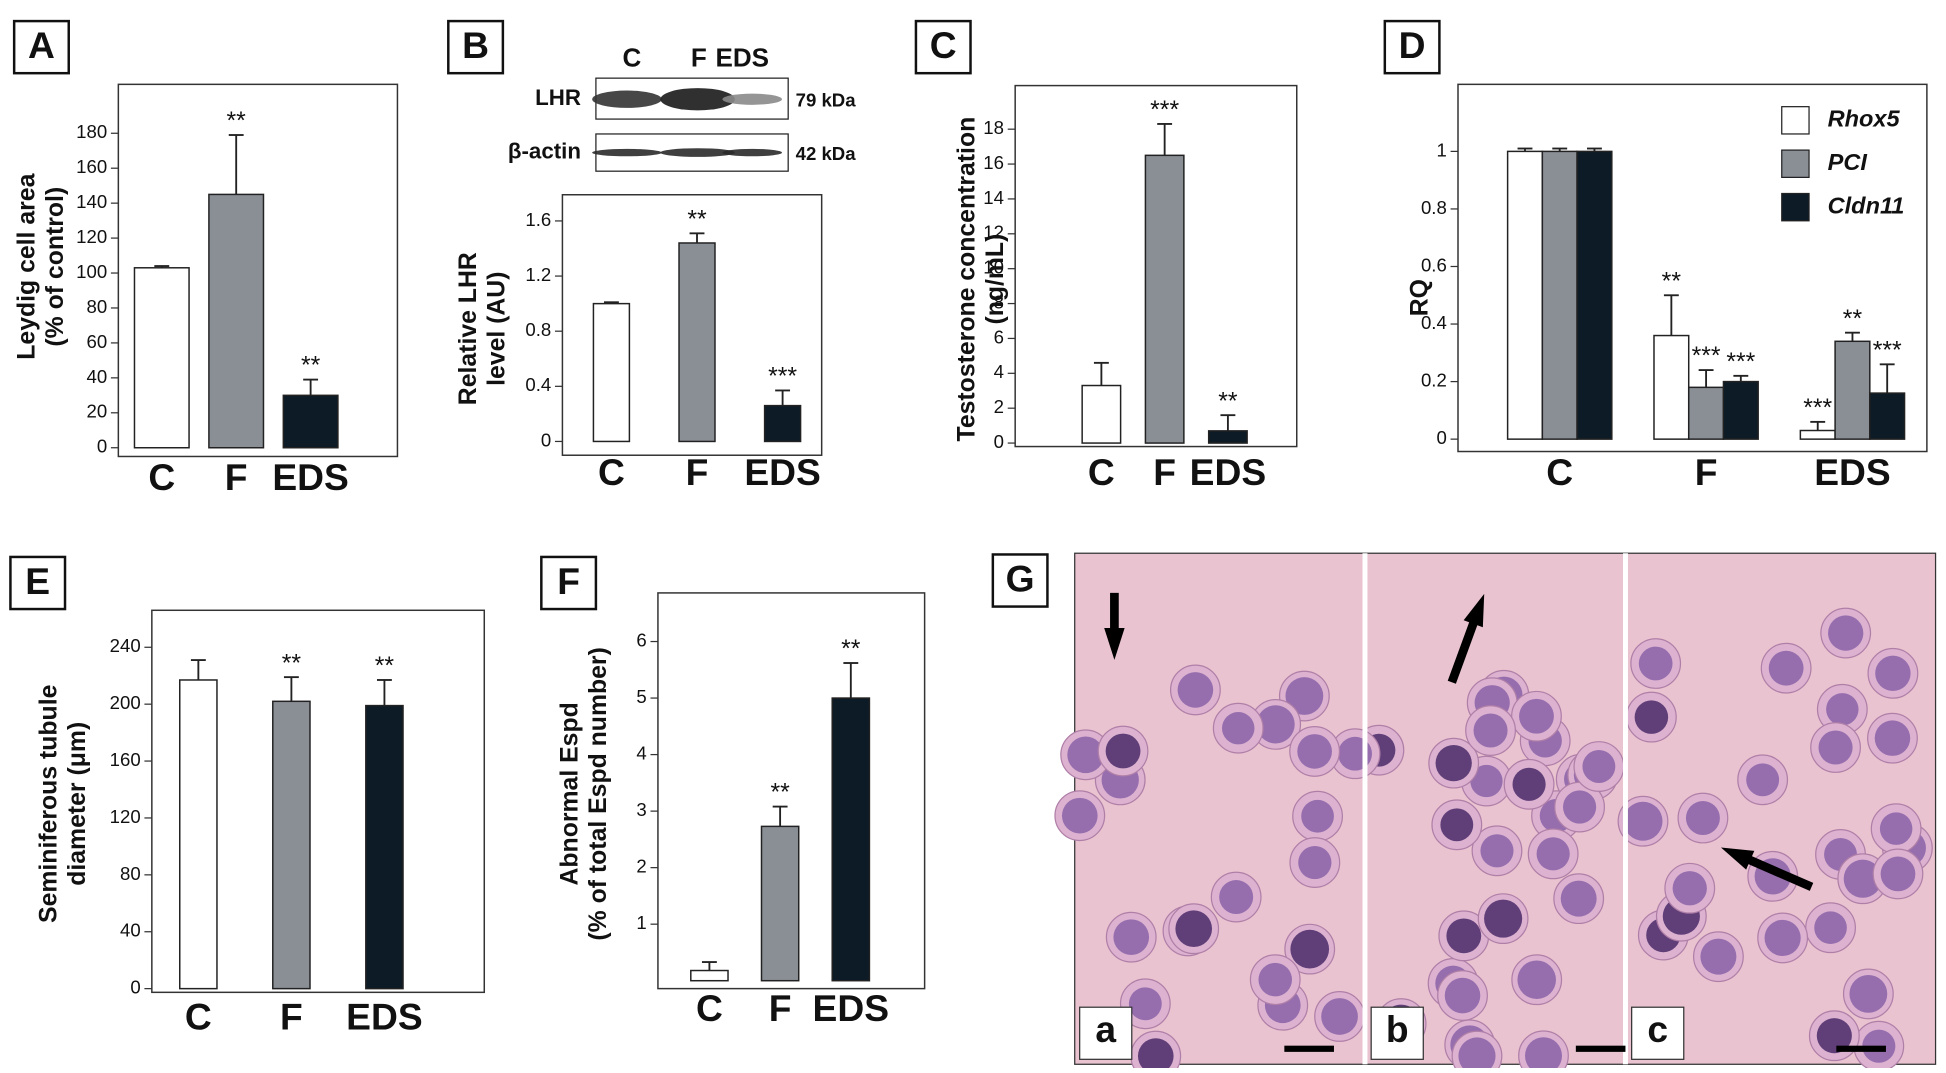 The height and width of the screenshot is (1073, 1946). Describe the element at coordinates (236, 477) in the screenshot. I see `x-tick-label: F` at that location.